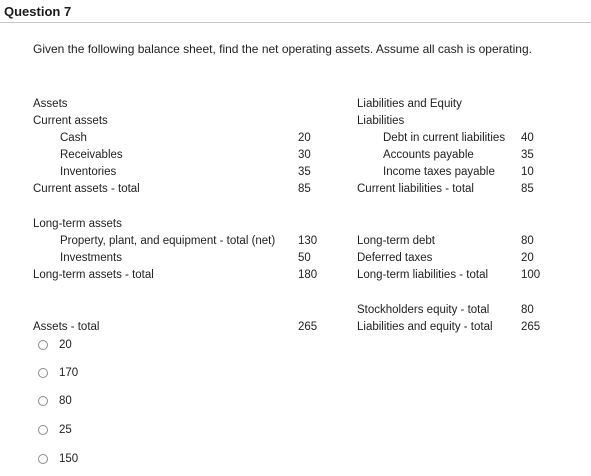 This screenshot has height=476, width=591. I want to click on liabilities-equity-total-label: Liabilities and equity - total, so click(425, 327).